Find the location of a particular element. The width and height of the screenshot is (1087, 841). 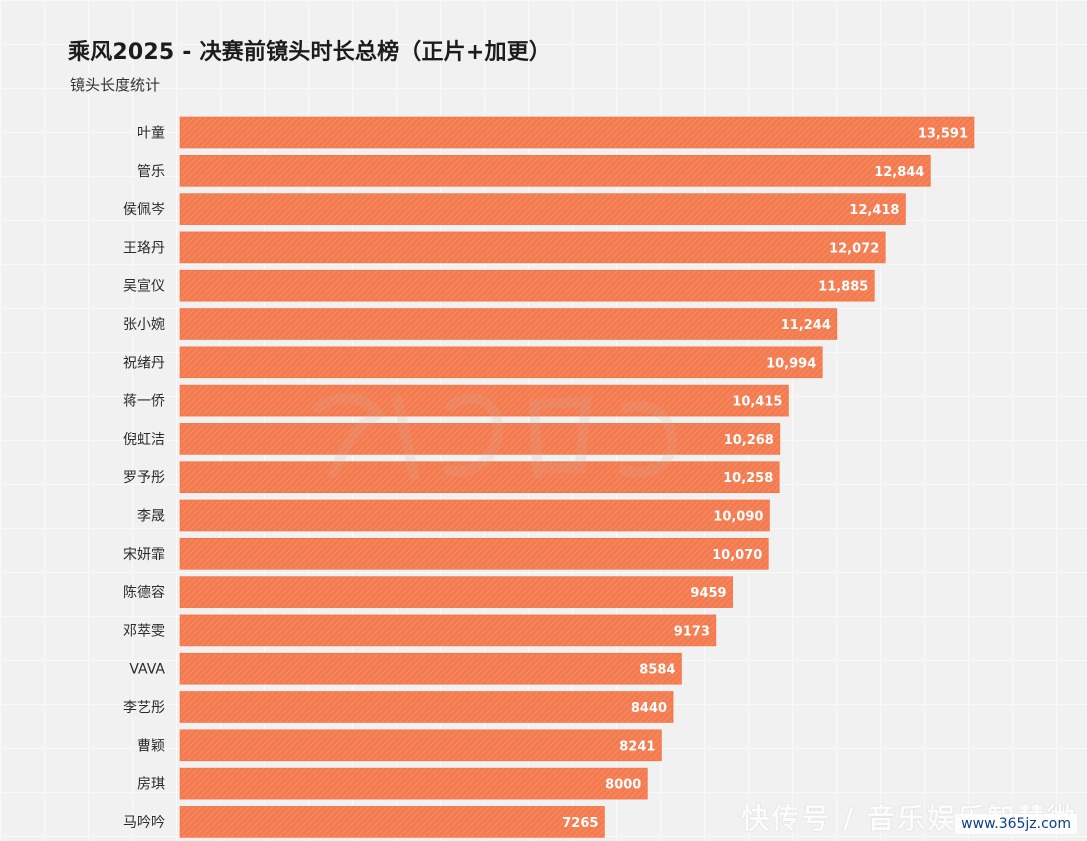

category-label: 房琪 is located at coordinates (151, 785).